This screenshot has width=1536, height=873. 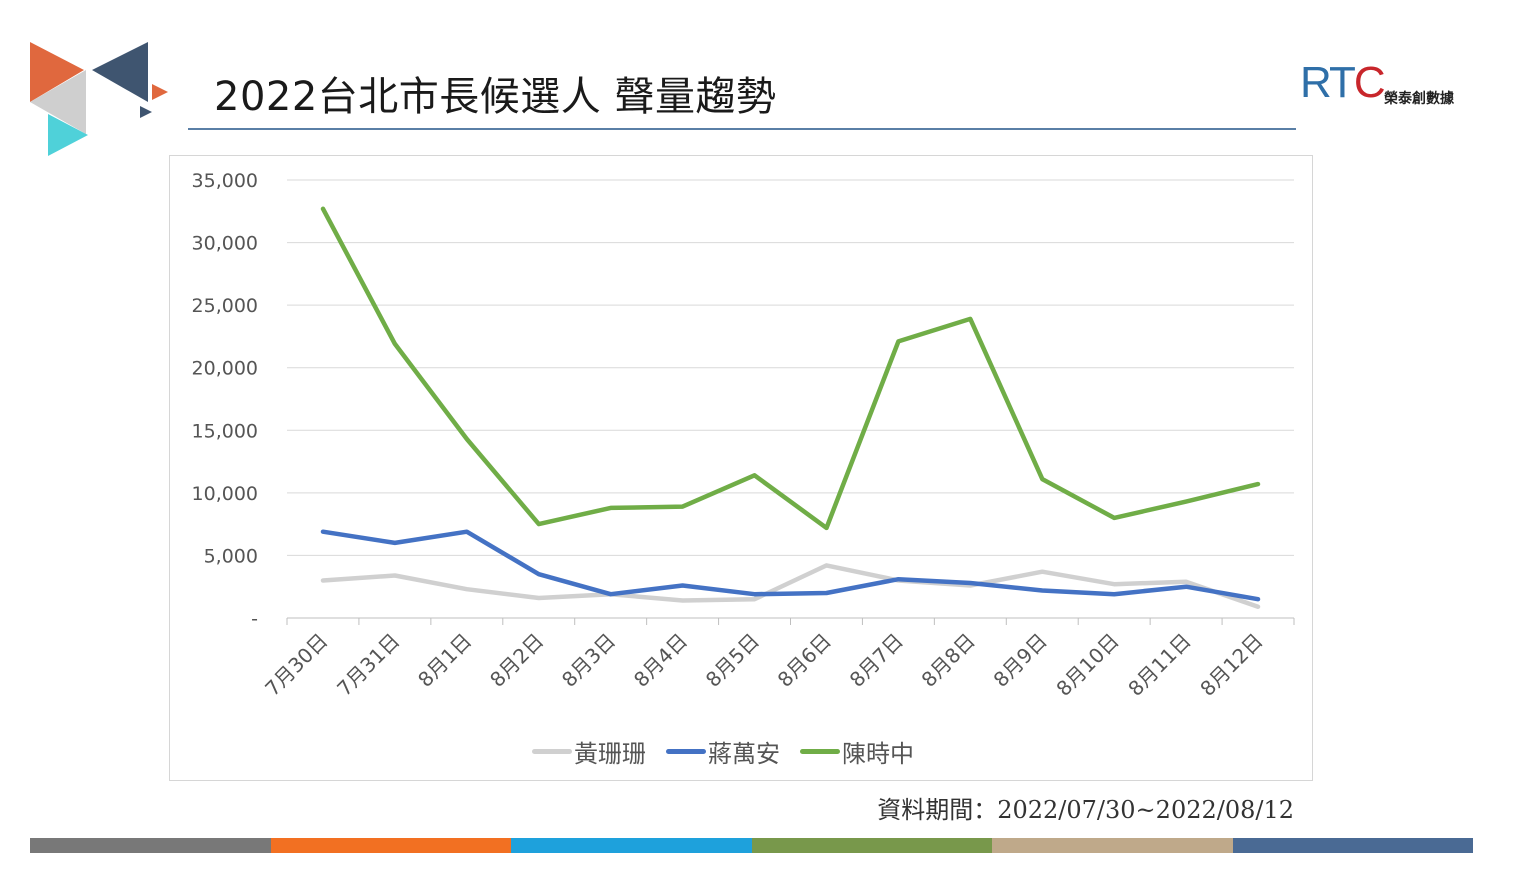 I want to click on logo-triangle-gray, so click(x=58, y=102).